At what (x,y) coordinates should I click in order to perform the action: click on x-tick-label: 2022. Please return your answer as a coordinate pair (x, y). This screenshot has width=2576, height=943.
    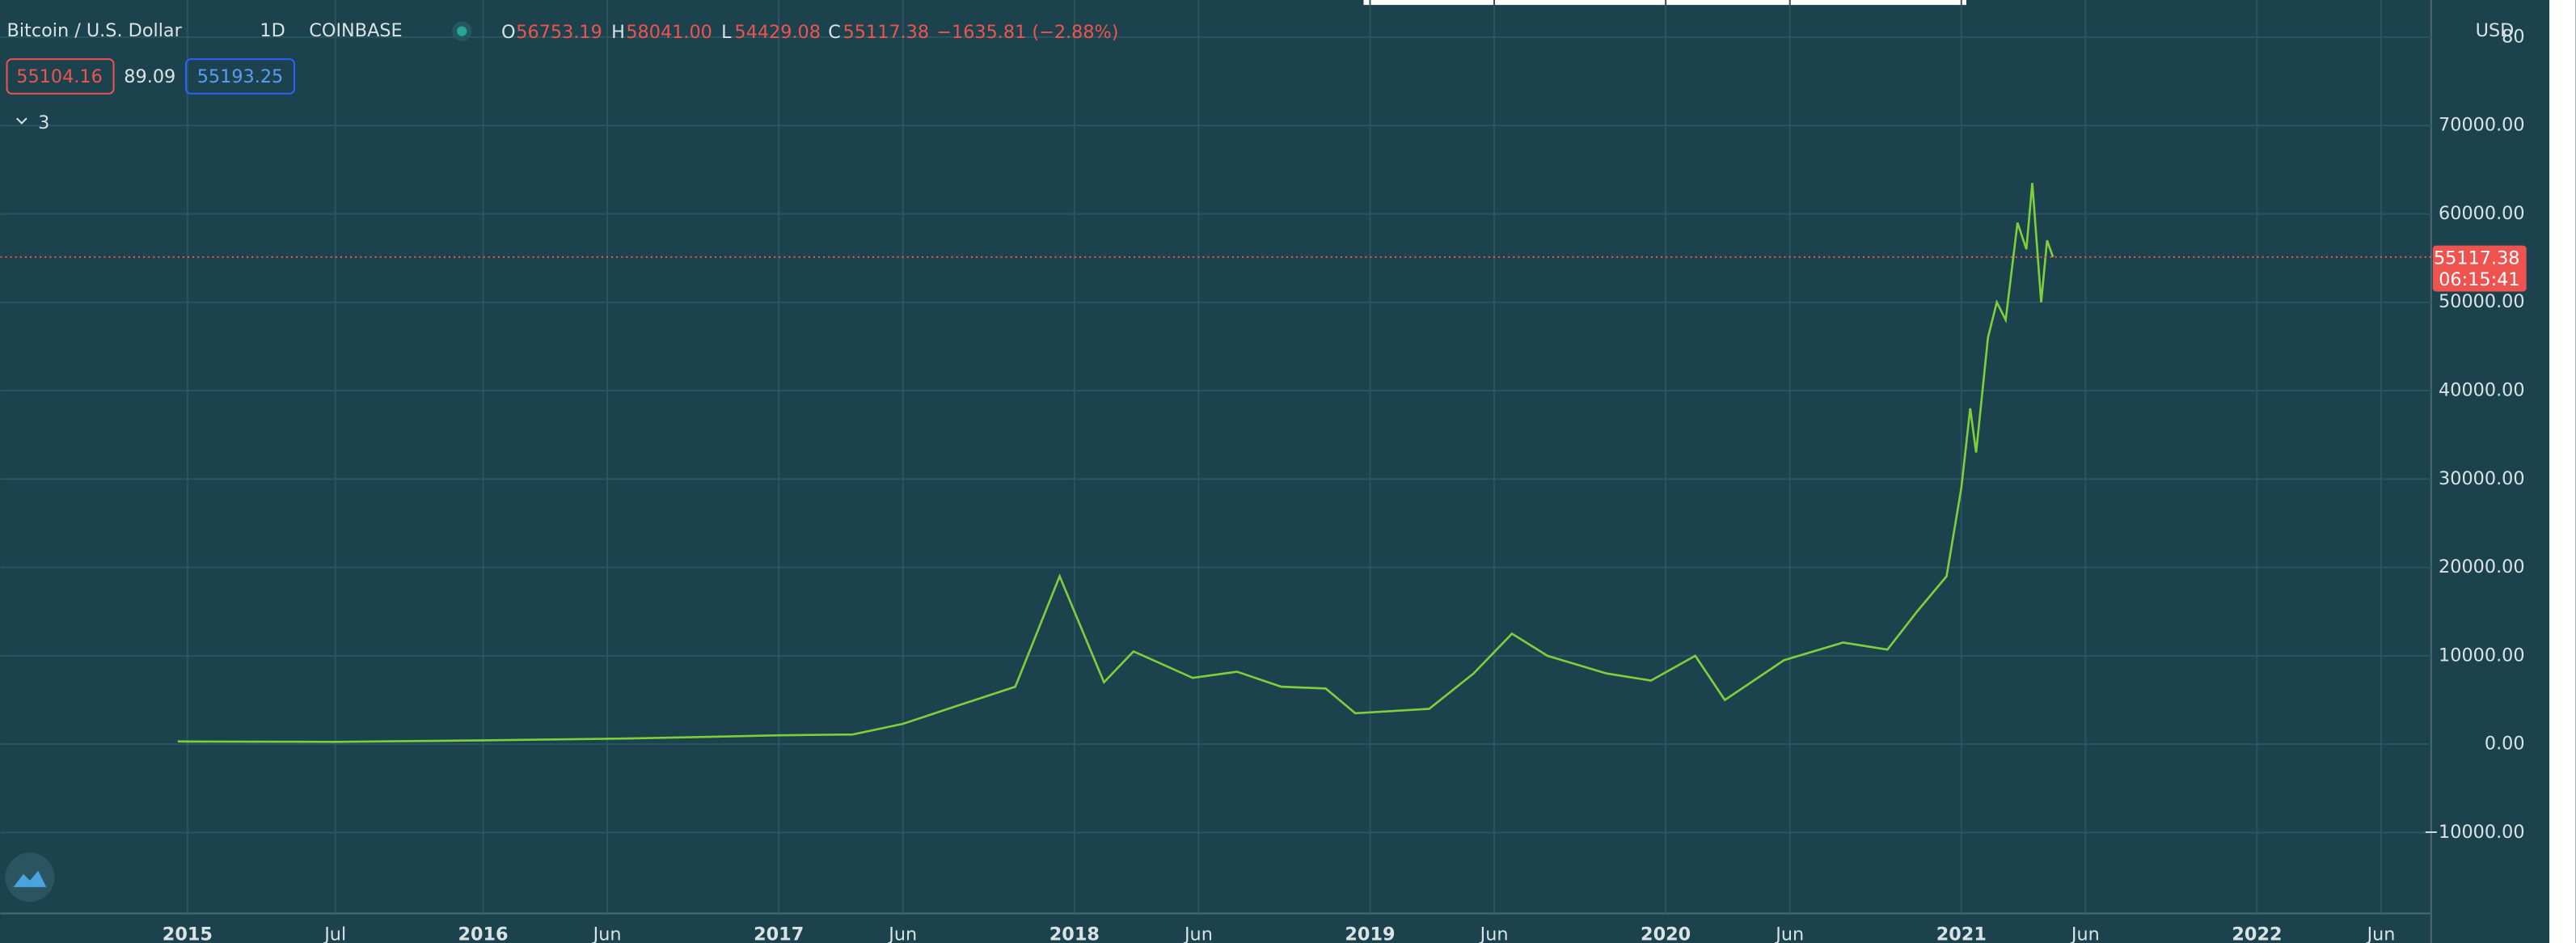
    Looking at the image, I should click on (2257, 933).